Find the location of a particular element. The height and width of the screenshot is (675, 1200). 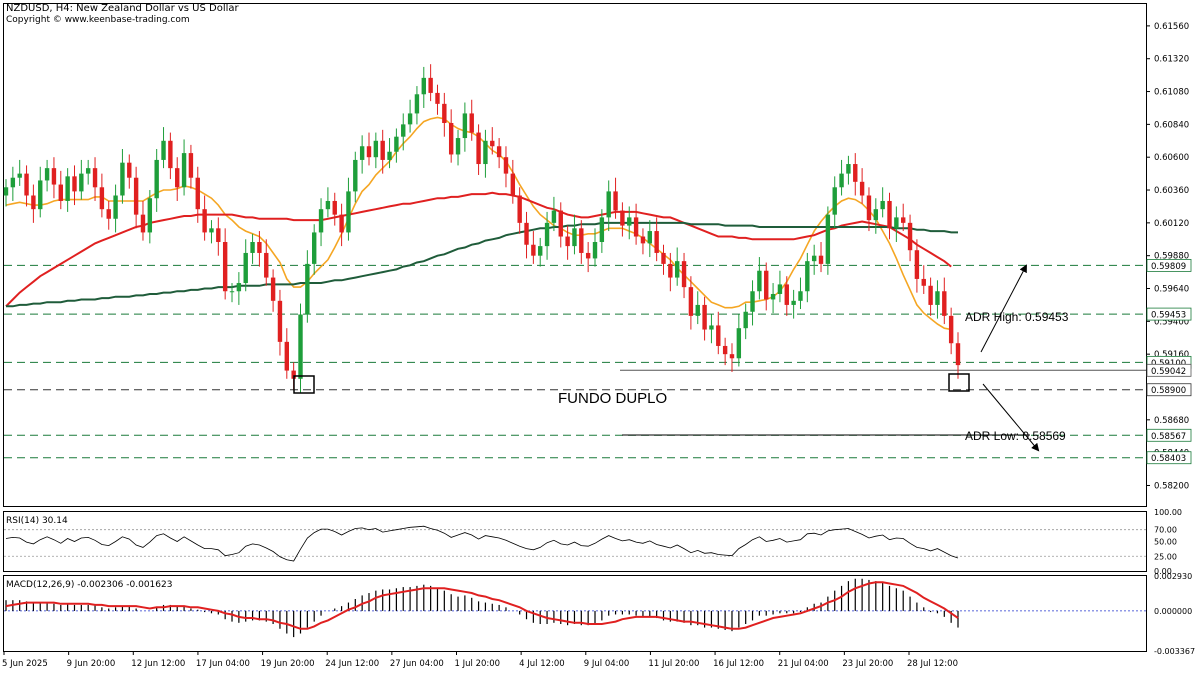

level-tag-label: 0.59809 is located at coordinates (1168, 267).